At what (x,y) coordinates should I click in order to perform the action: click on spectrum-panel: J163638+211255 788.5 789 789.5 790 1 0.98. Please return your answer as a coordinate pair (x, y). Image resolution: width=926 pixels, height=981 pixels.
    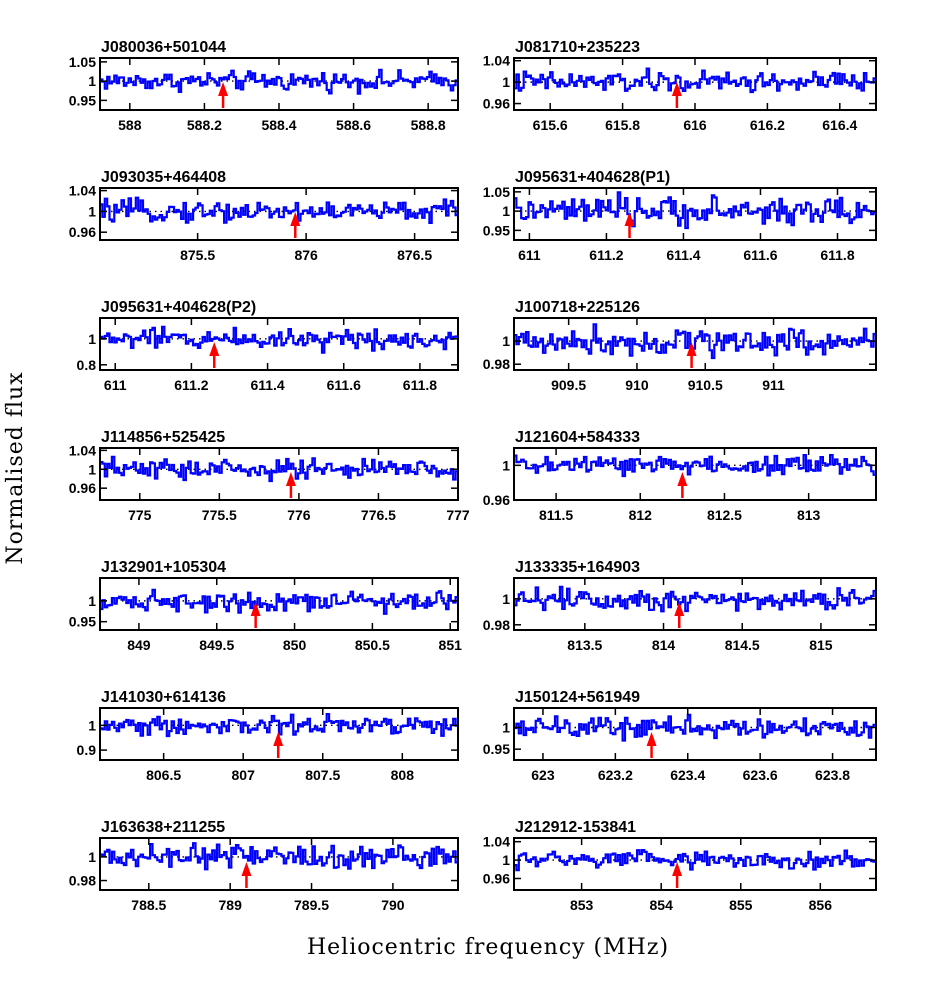
    Looking at the image, I should click on (264, 866).